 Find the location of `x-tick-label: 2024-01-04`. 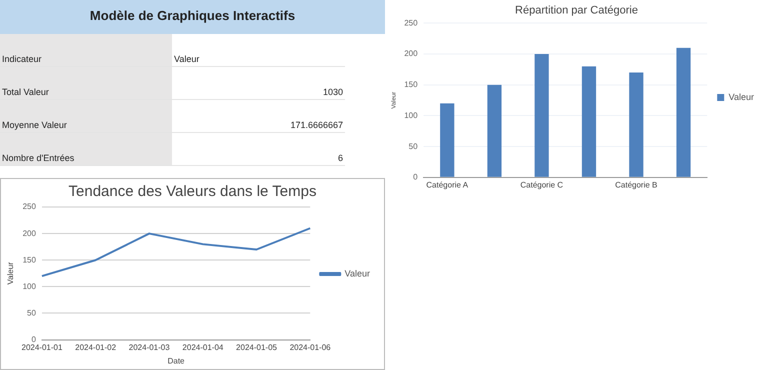

x-tick-label: 2024-01-04 is located at coordinates (203, 347).